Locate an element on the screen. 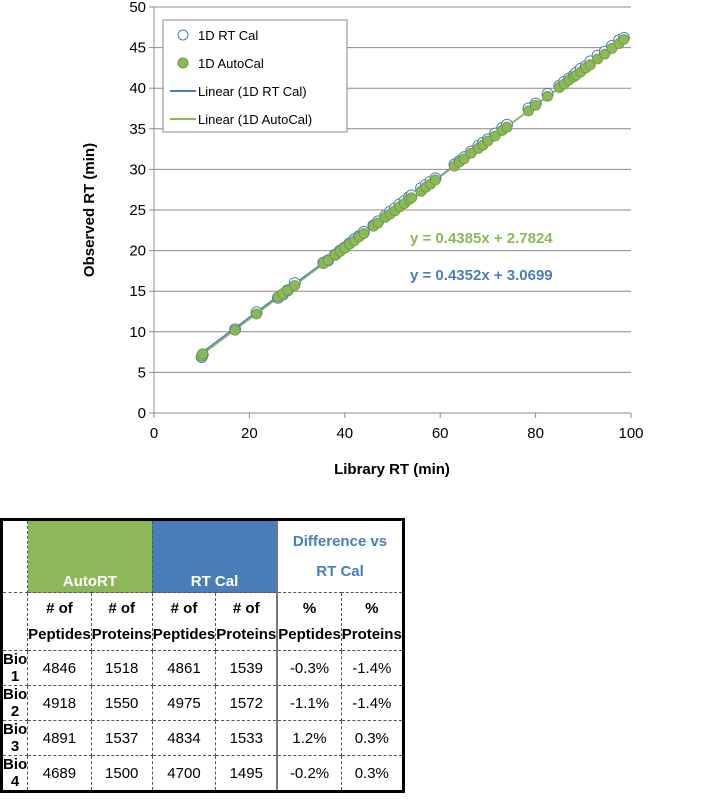 Image resolution: width=711 pixels, height=800 pixels. auto-peptides-cell: 4689 is located at coordinates (59, 773).